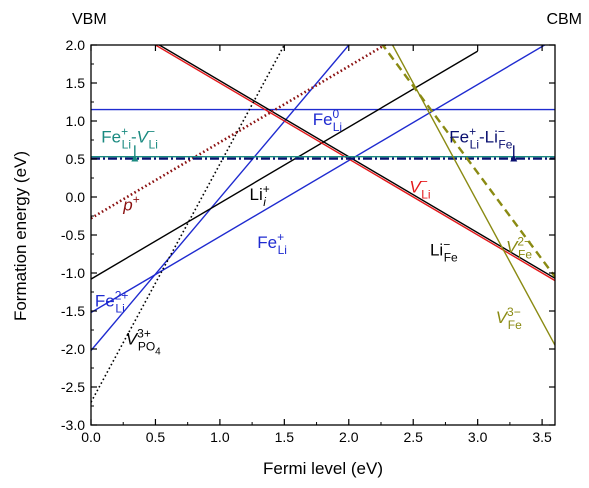 Image resolution: width=589 pixels, height=488 pixels. What do you see at coordinates (76, 45) in the screenshot?
I see `y-tick-label: 2.0` at bounding box center [76, 45].